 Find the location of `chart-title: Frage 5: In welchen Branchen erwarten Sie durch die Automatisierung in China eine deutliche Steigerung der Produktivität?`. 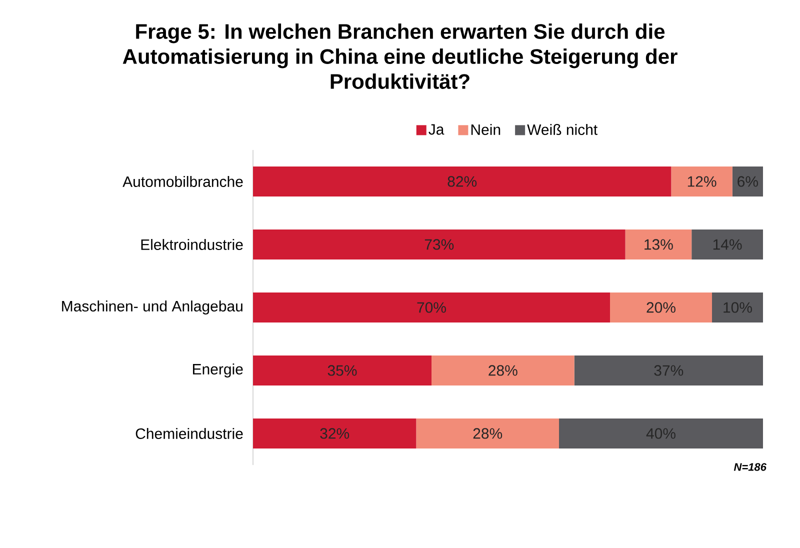

chart-title: Frage 5: In welchen Branchen erwarten Sie durch die Automatisierung in China eine deutliche Steigerung der Produktivität? is located at coordinates (400, 56).